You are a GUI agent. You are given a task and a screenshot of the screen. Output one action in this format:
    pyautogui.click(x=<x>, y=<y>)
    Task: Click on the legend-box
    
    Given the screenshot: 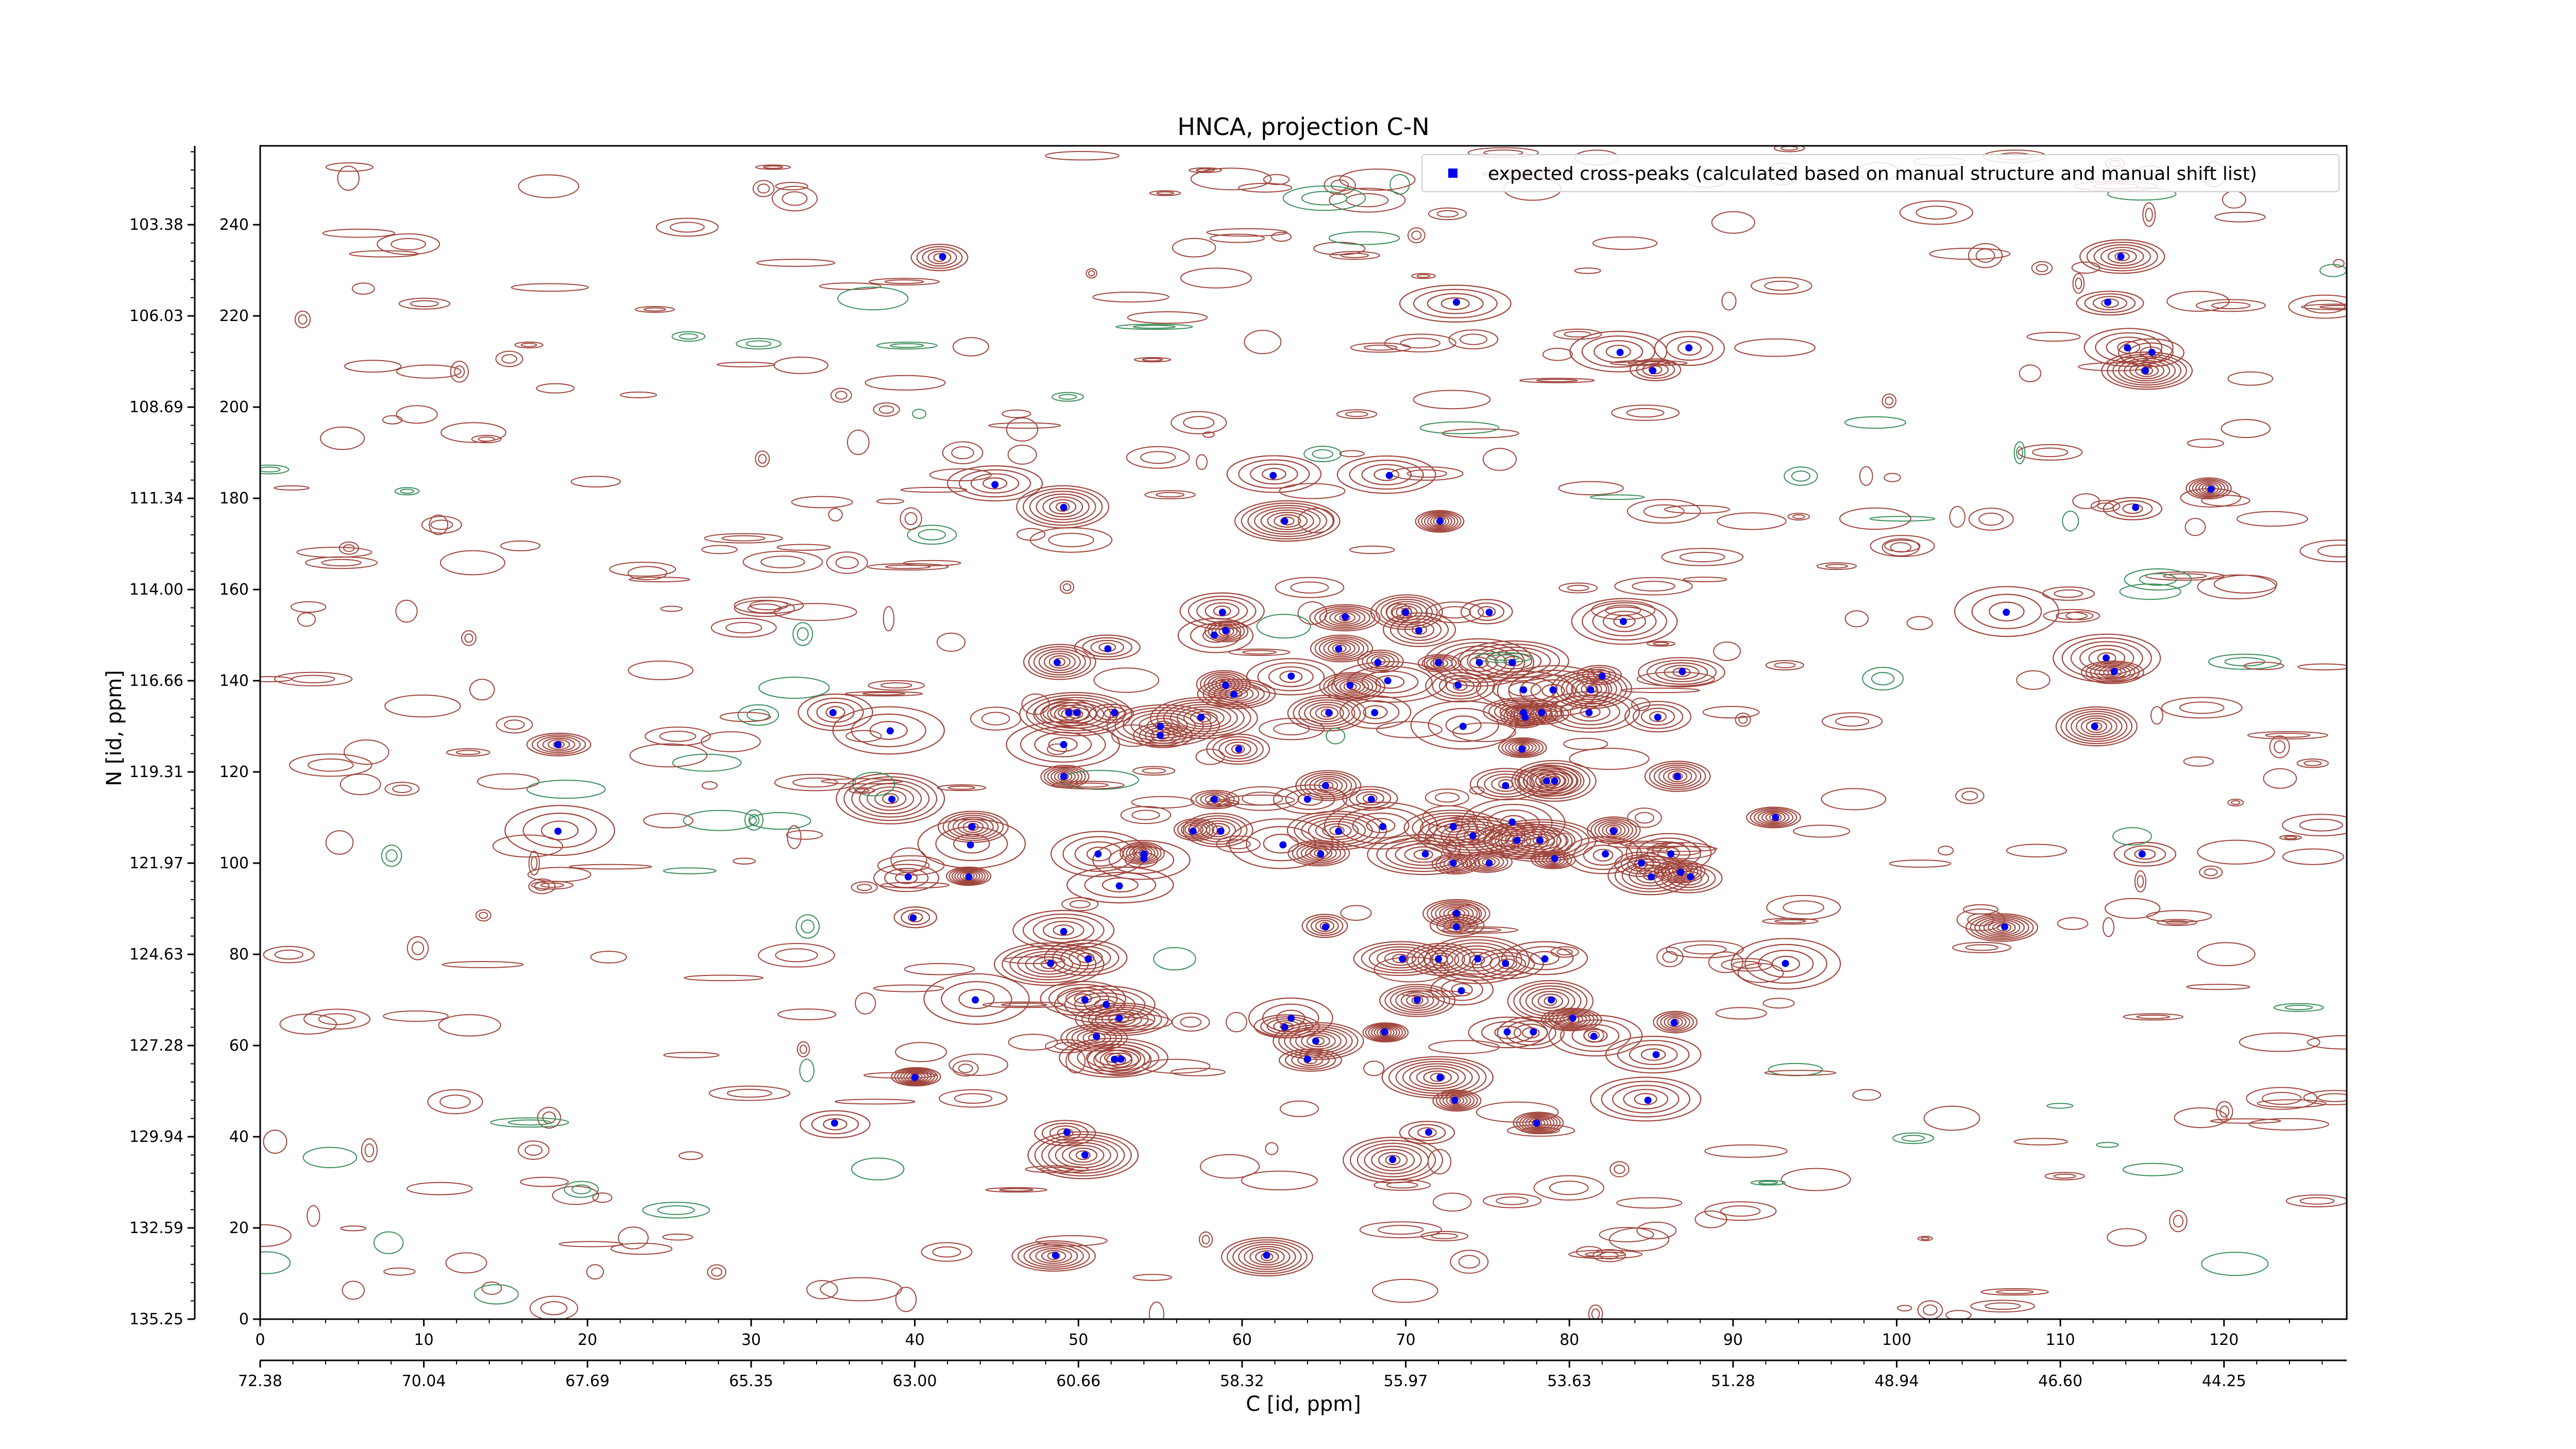 What is the action you would take?
    pyautogui.click(x=1880, y=173)
    